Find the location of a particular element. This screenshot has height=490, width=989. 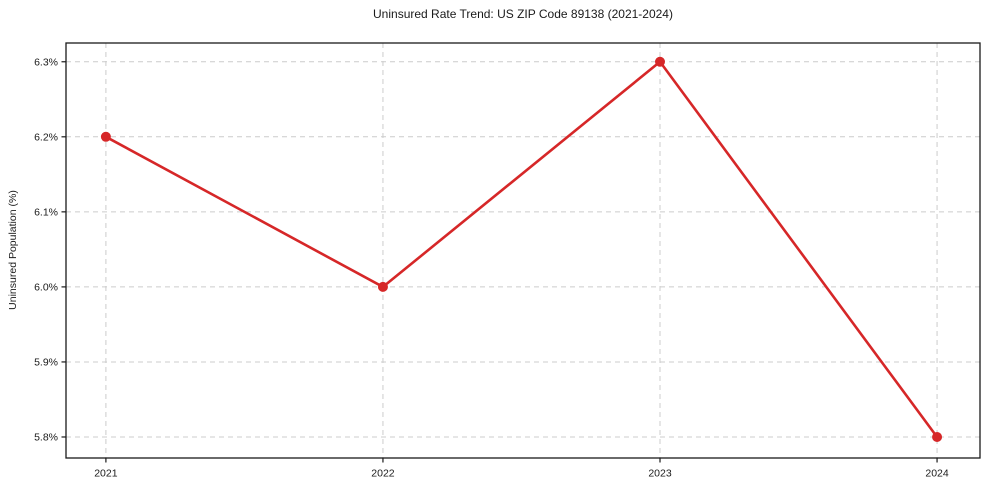

x-tick-label: 2021 is located at coordinates (106, 474).